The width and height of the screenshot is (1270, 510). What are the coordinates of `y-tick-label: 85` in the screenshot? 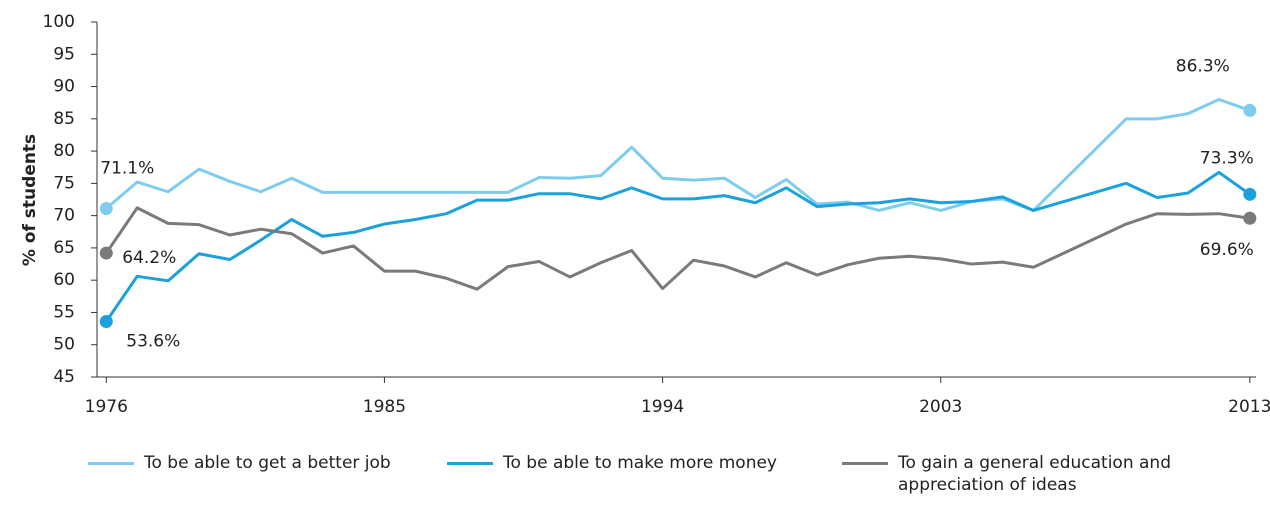 It's located at (64, 119).